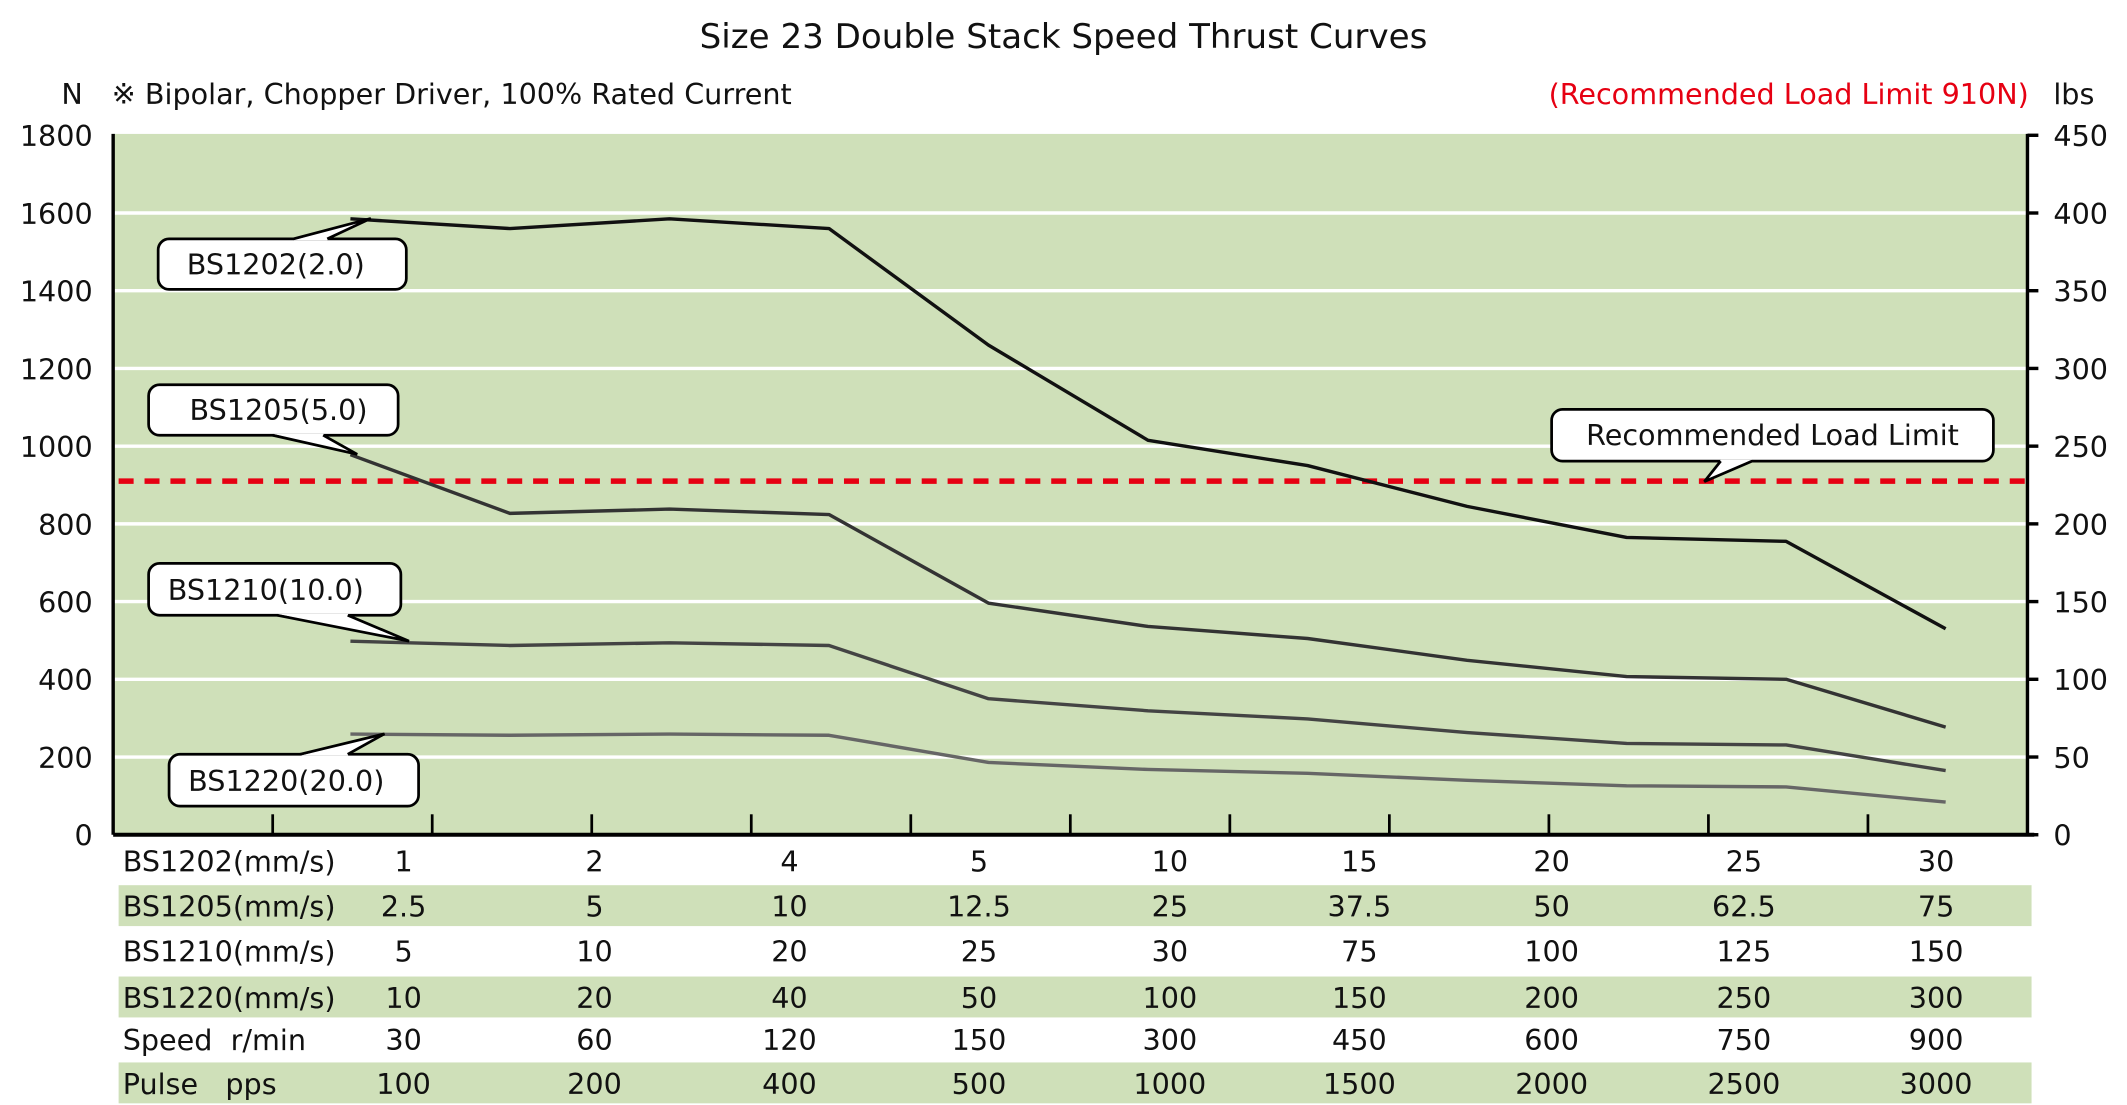  I want to click on table-cell: 4, so click(789, 862).